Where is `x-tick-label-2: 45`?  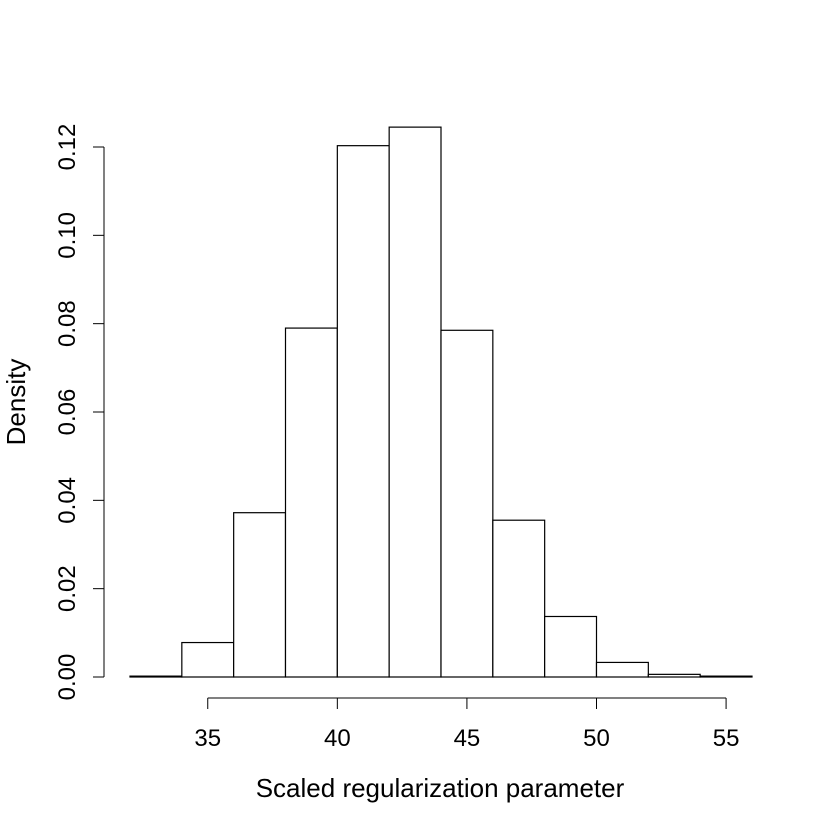
x-tick-label-2: 45 is located at coordinates (467, 738).